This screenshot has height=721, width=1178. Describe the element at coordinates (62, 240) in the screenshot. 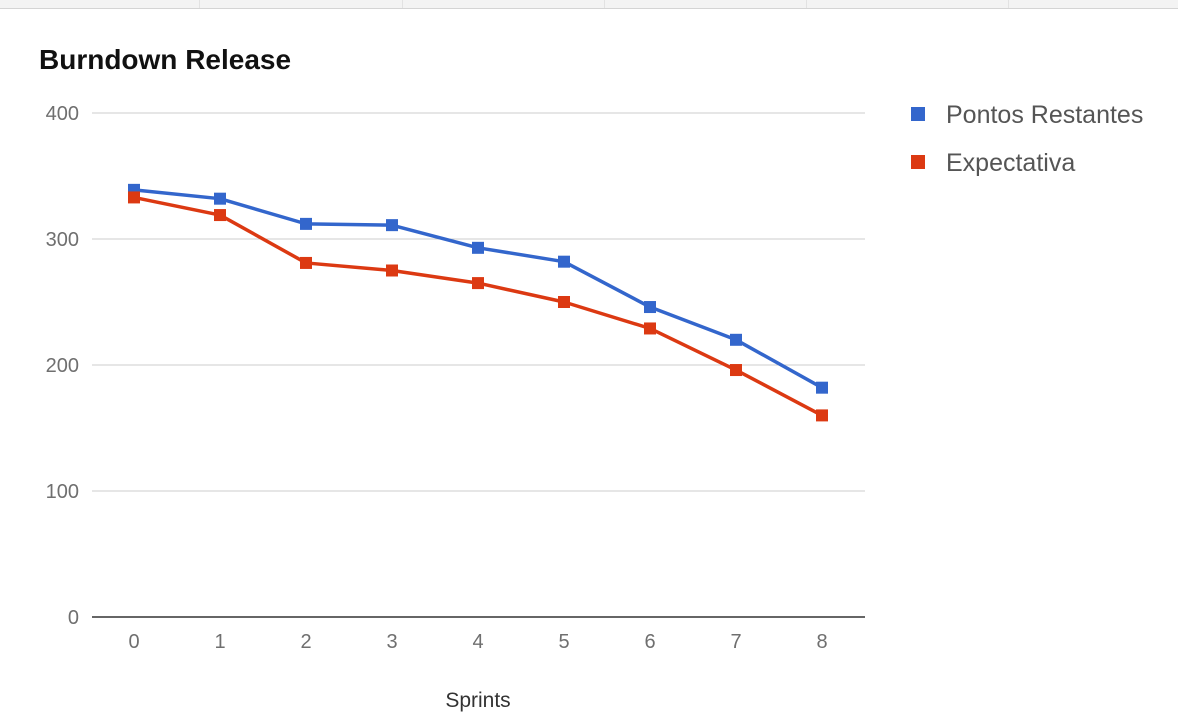

I see `y-tick-label: 300` at that location.